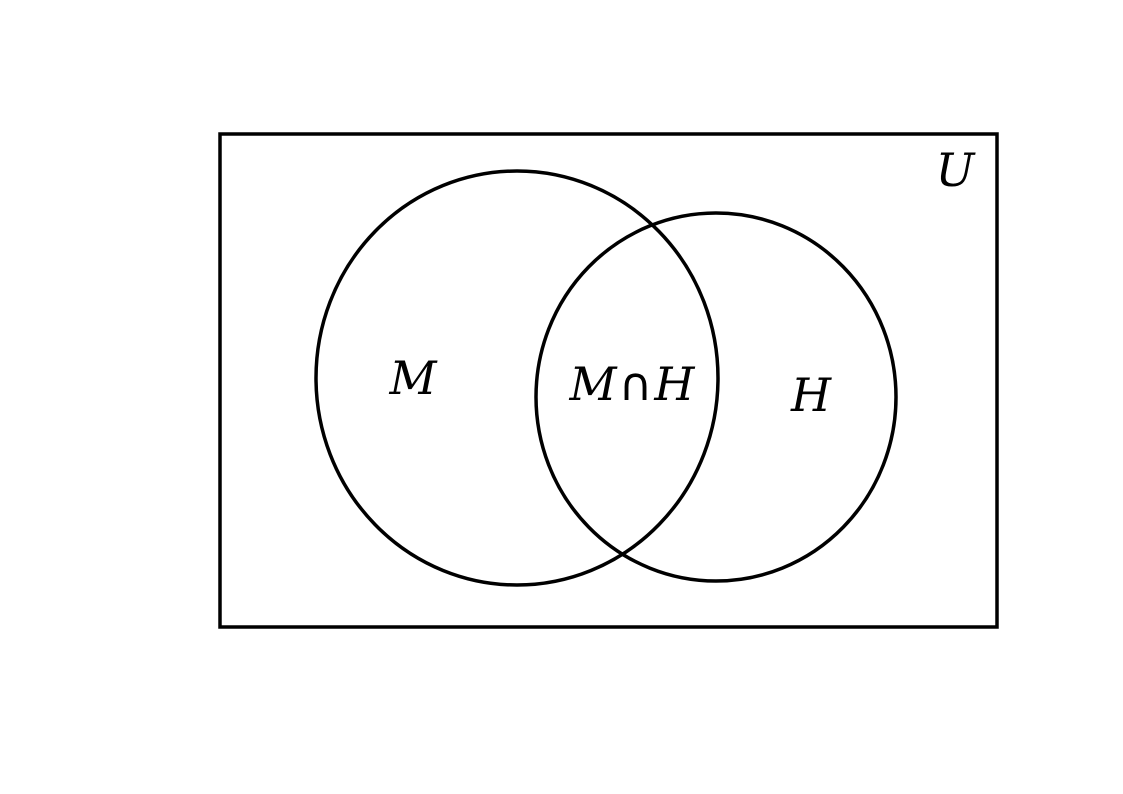  What do you see at coordinates (594, 384) in the screenshot?
I see `intersection-left-set: M` at bounding box center [594, 384].